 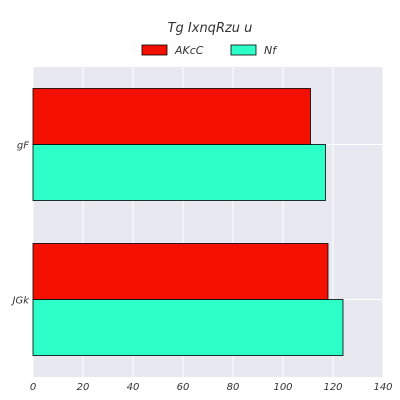 I want to click on x-tick-label: 60, so click(x=183, y=387).